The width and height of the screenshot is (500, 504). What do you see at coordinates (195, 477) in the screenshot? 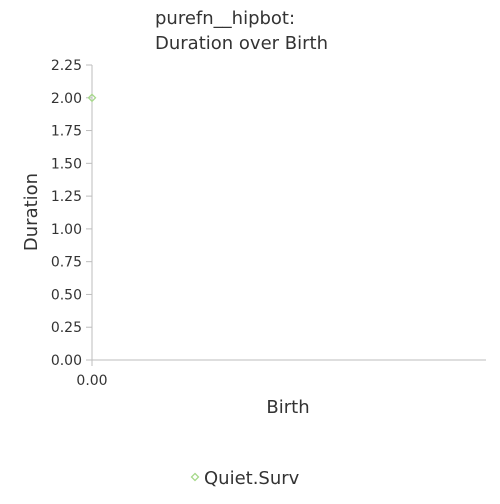
I see `legend-marker-icon` at bounding box center [195, 477].